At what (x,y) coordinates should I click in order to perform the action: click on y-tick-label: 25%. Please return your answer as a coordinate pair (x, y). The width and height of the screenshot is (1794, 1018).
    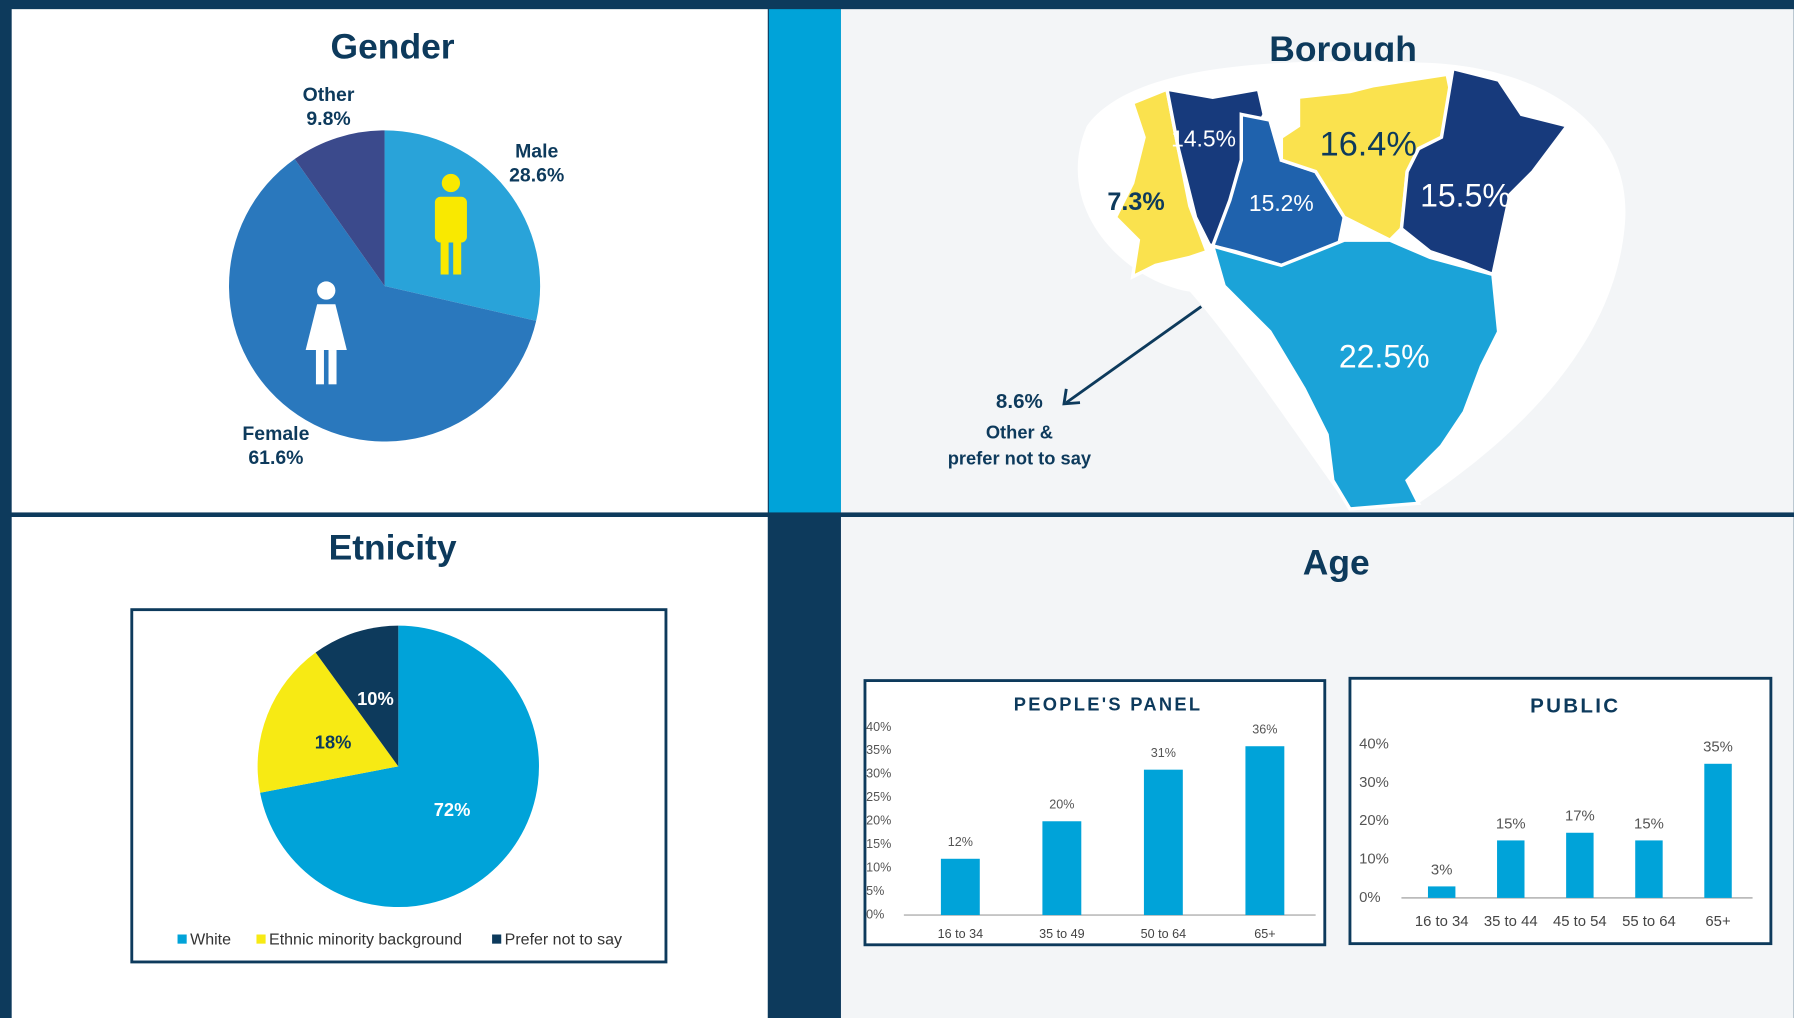
    Looking at the image, I should click on (878, 797).